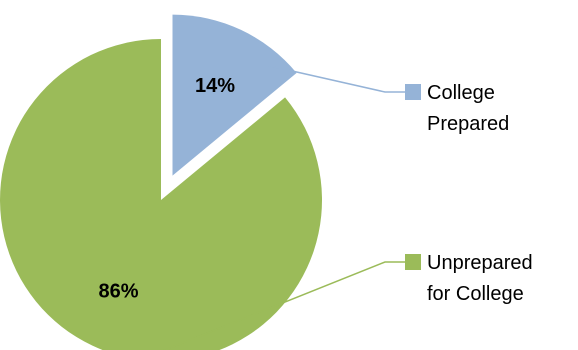 Image resolution: width=578 pixels, height=350 pixels. What do you see at coordinates (461, 93) in the screenshot?
I see `legend-label-1-line-1: College` at bounding box center [461, 93].